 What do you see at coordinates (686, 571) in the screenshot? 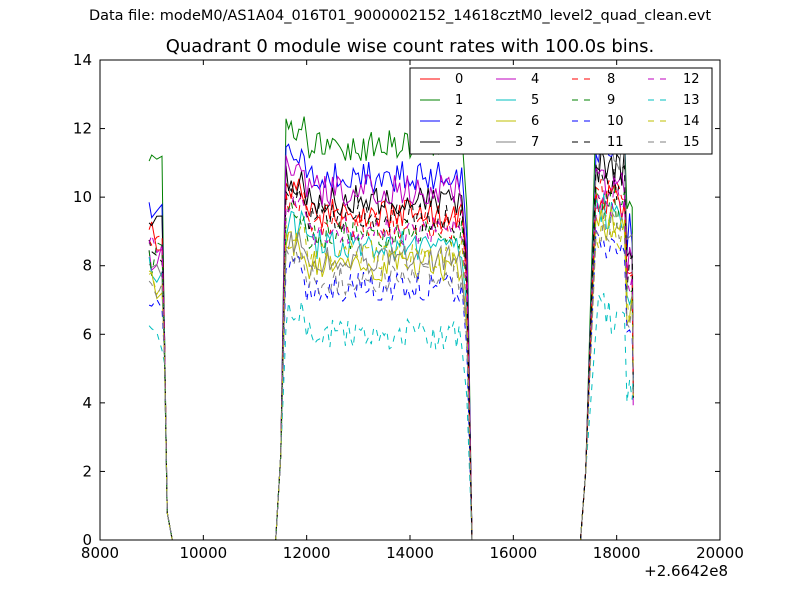
I see `x-axis-offset-label: +2.6642e8` at bounding box center [686, 571].